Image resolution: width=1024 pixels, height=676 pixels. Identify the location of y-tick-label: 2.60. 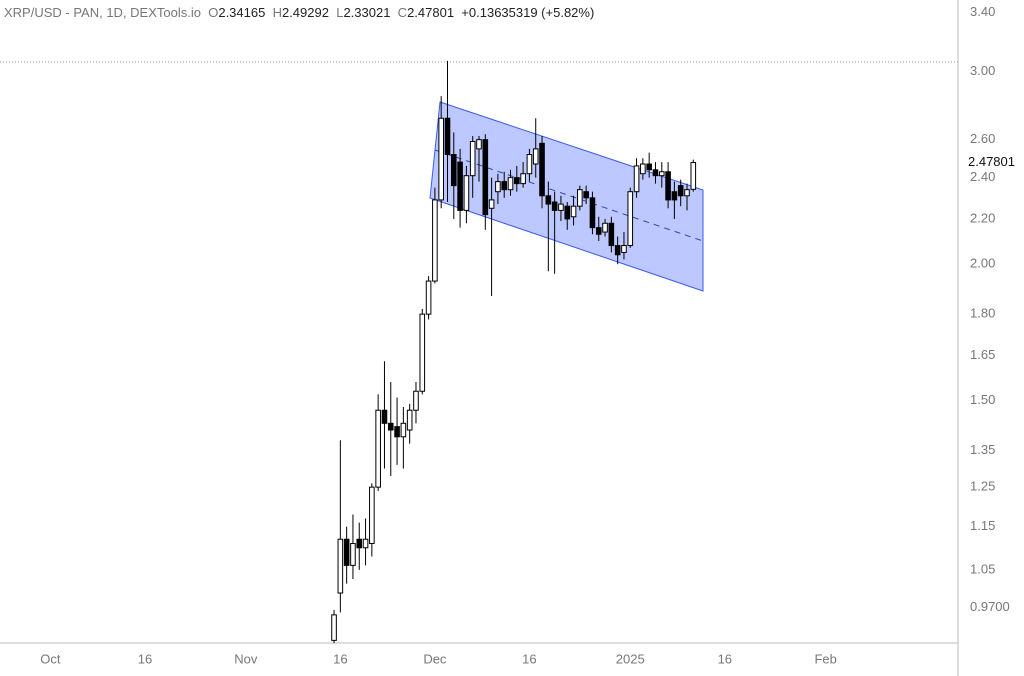
(982, 138).